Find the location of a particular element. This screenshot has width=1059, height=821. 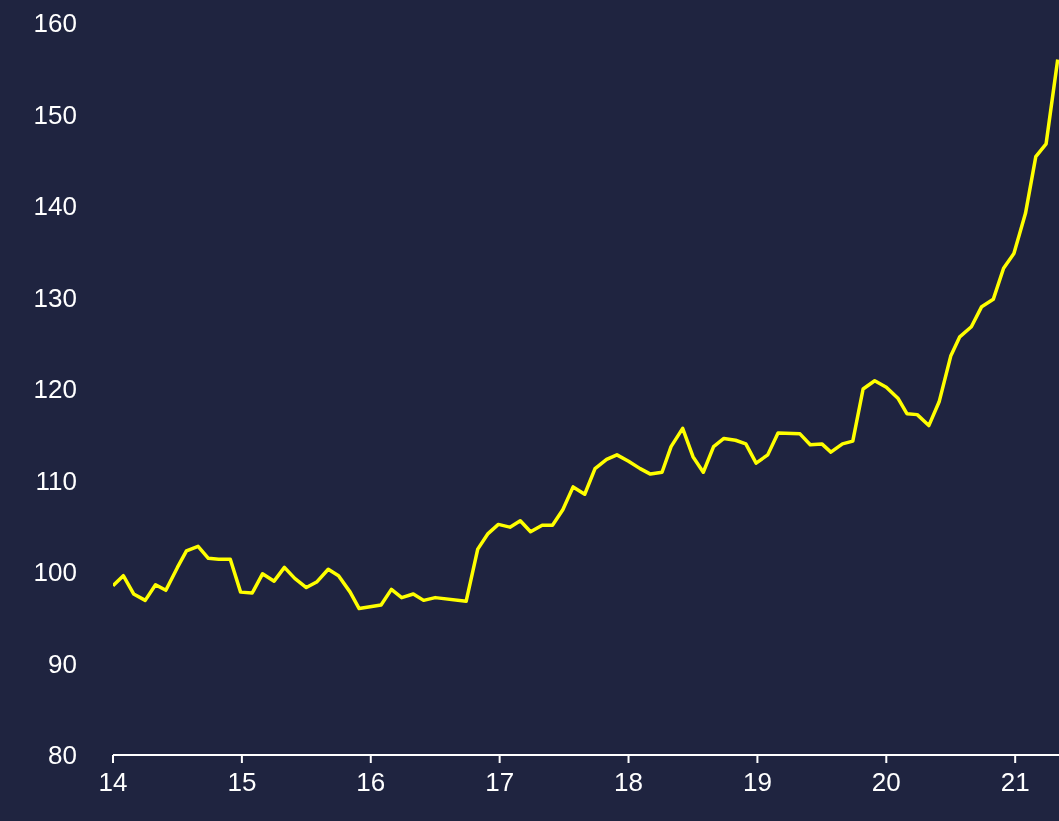

y-tick-label: 160 is located at coordinates (55, 23).